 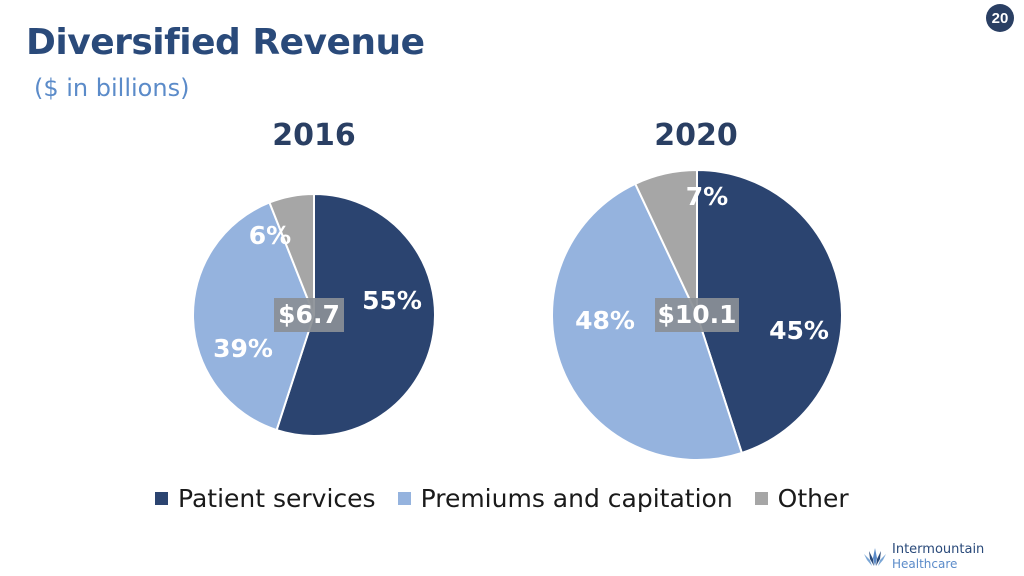 I want to click on legend-swatch-premiums, so click(x=404, y=498).